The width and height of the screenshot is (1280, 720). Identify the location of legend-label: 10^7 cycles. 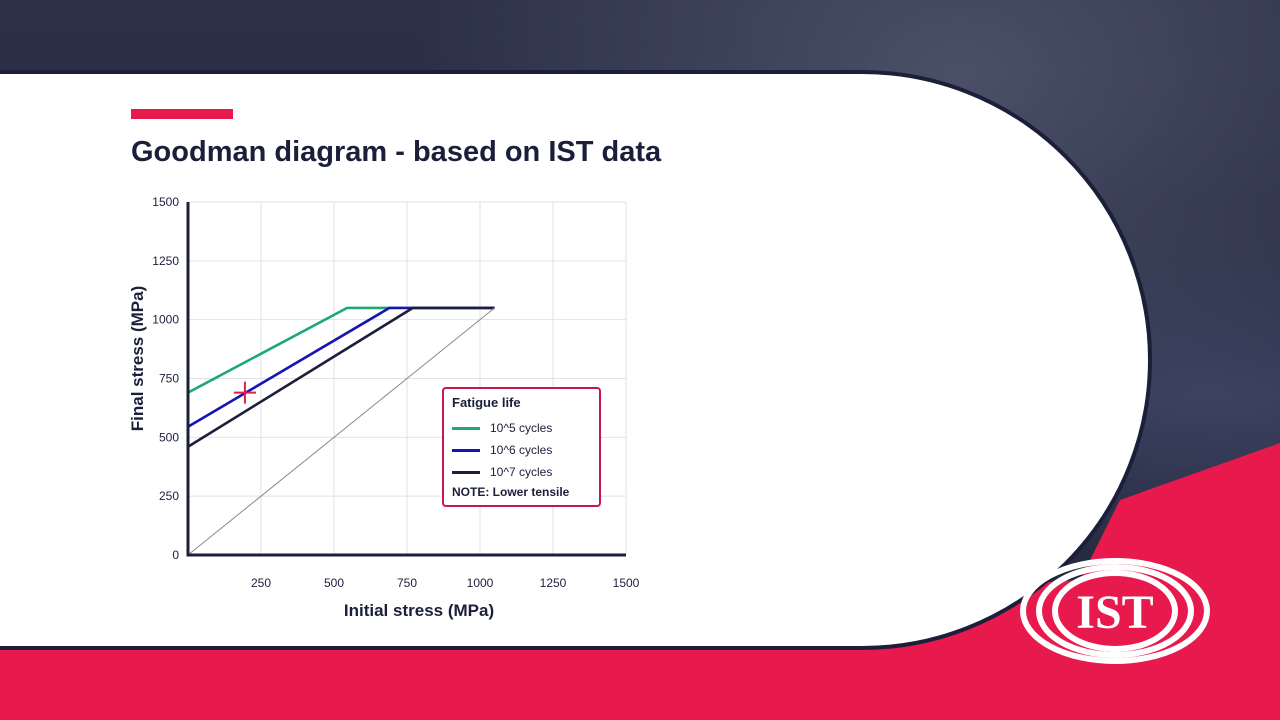
(521, 472).